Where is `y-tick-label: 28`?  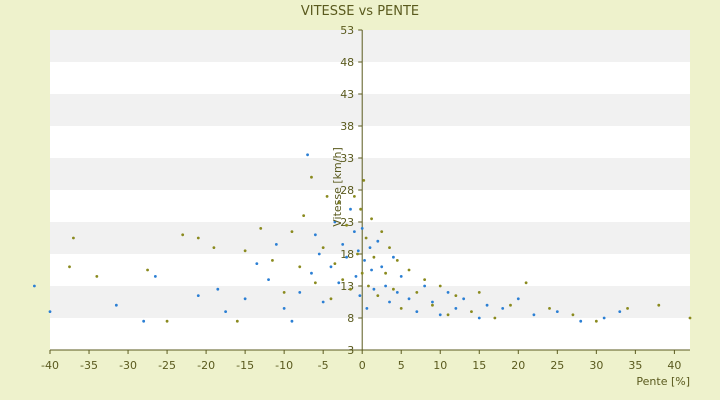 y-tick-label: 28 is located at coordinates (347, 190).